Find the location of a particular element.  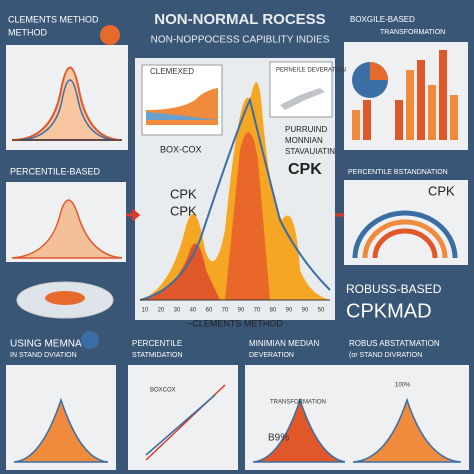

bar-decoration is located at coordinates (405, 95).